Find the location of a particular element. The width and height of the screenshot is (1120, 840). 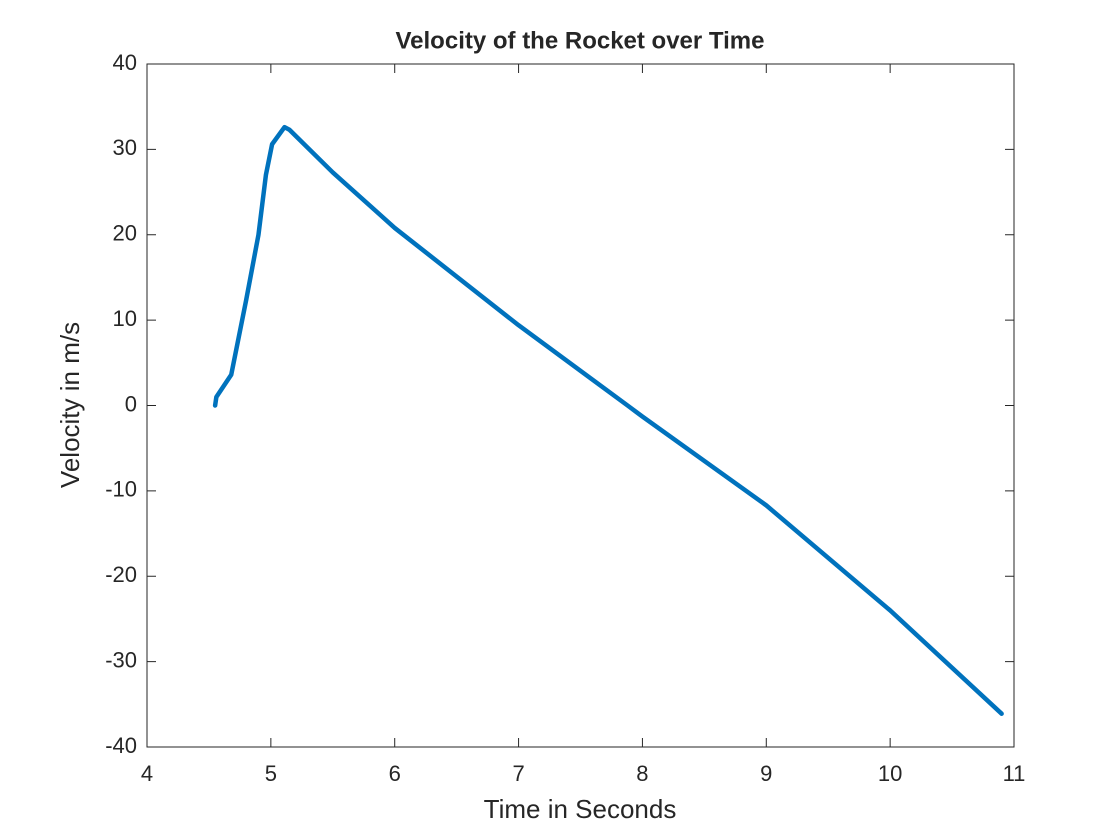

y-tick-label: -20 is located at coordinates (121, 574).